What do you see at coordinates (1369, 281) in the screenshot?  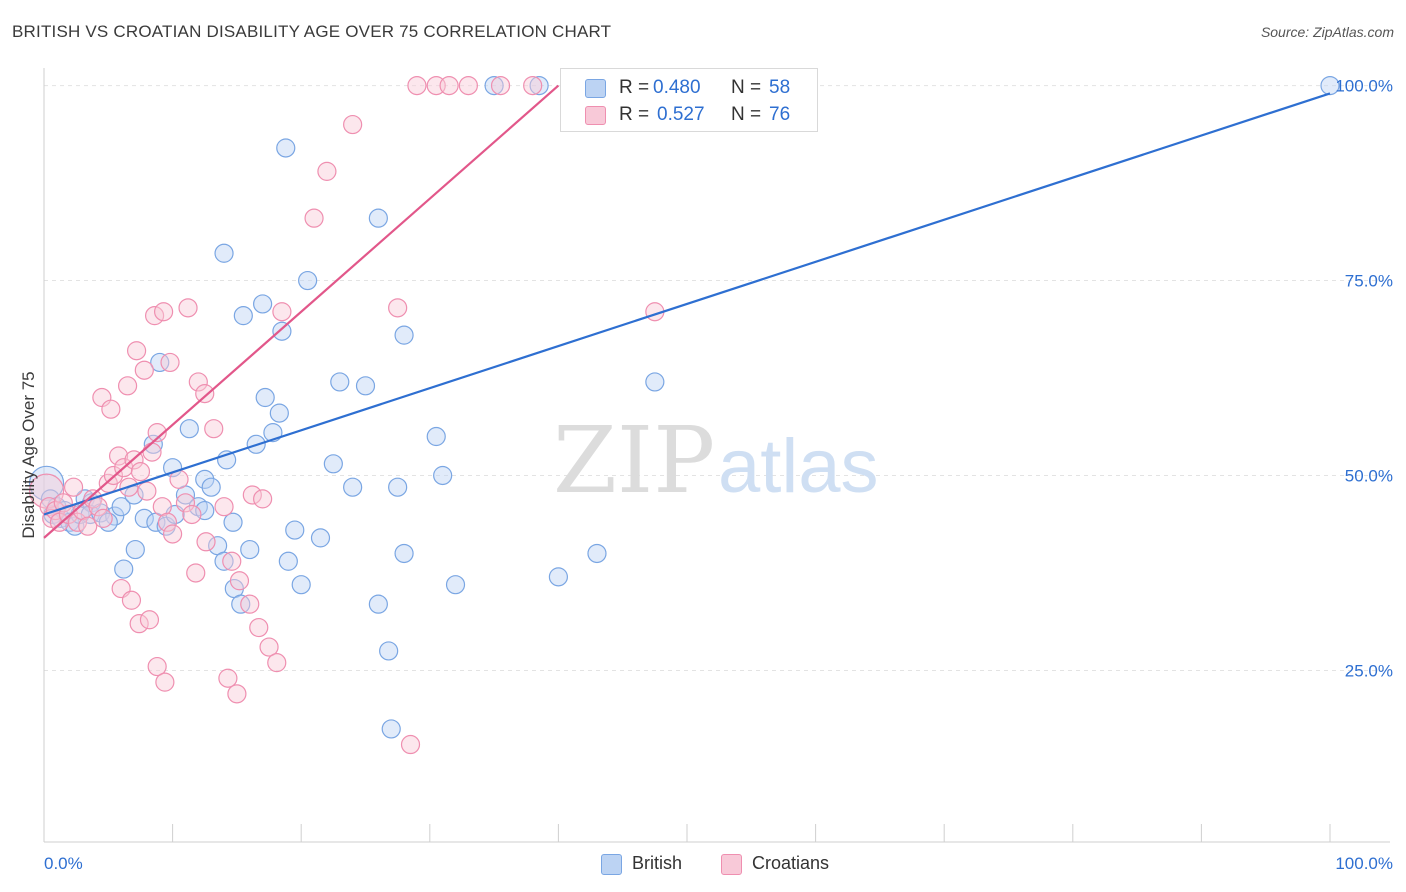 I see `y-tick-label: 75.0%` at bounding box center [1369, 281].